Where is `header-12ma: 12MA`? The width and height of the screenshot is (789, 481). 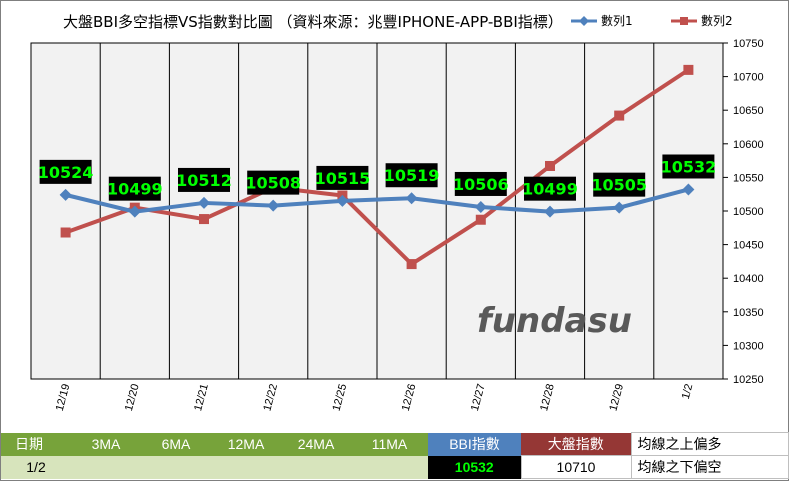
header-12ma: 12MA is located at coordinates (246, 444).